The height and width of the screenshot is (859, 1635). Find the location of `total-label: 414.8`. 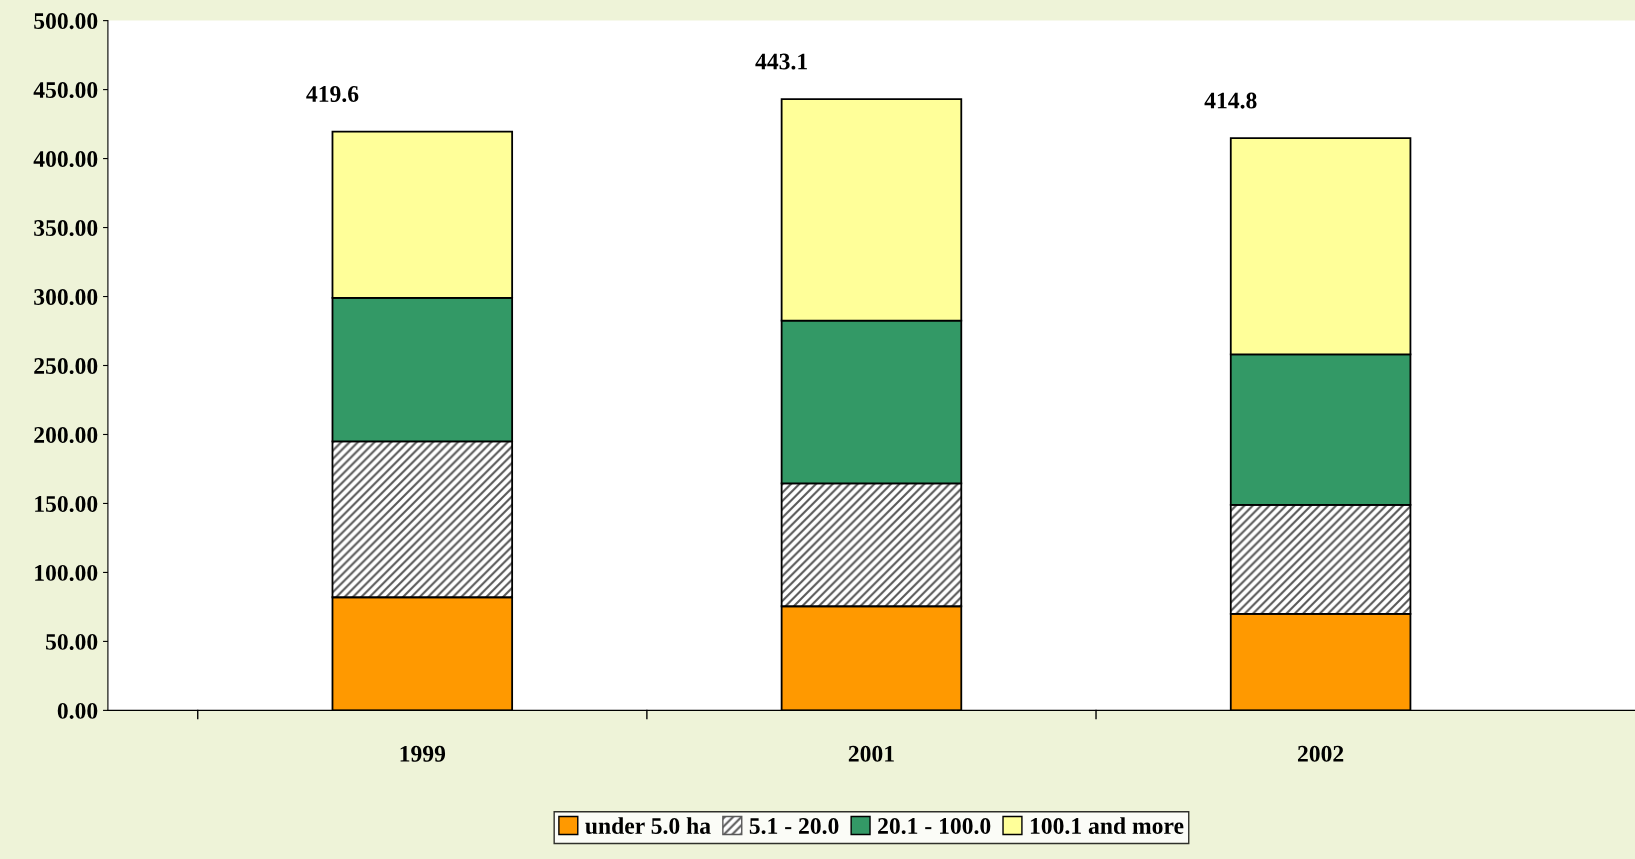

total-label: 414.8 is located at coordinates (1230, 100).